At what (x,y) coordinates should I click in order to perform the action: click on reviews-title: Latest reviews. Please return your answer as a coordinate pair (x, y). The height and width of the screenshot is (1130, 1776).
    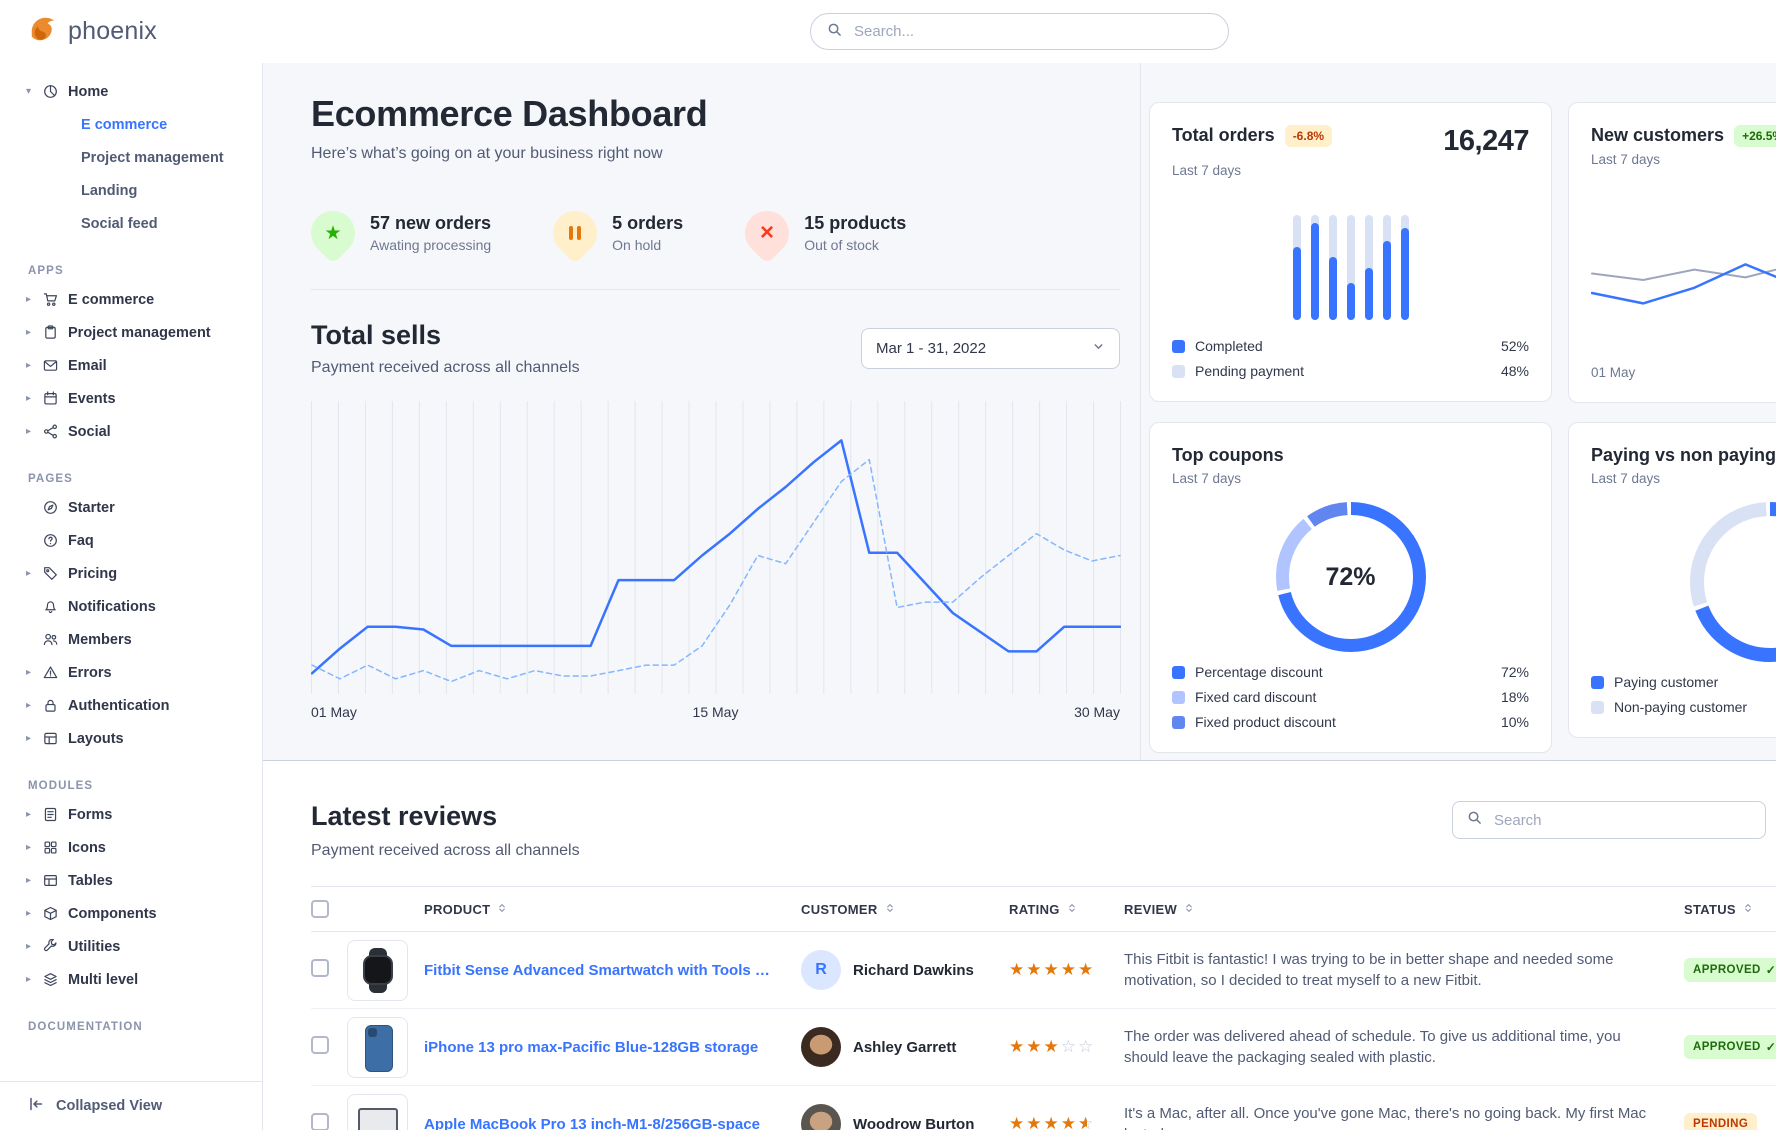
    Looking at the image, I should click on (404, 816).